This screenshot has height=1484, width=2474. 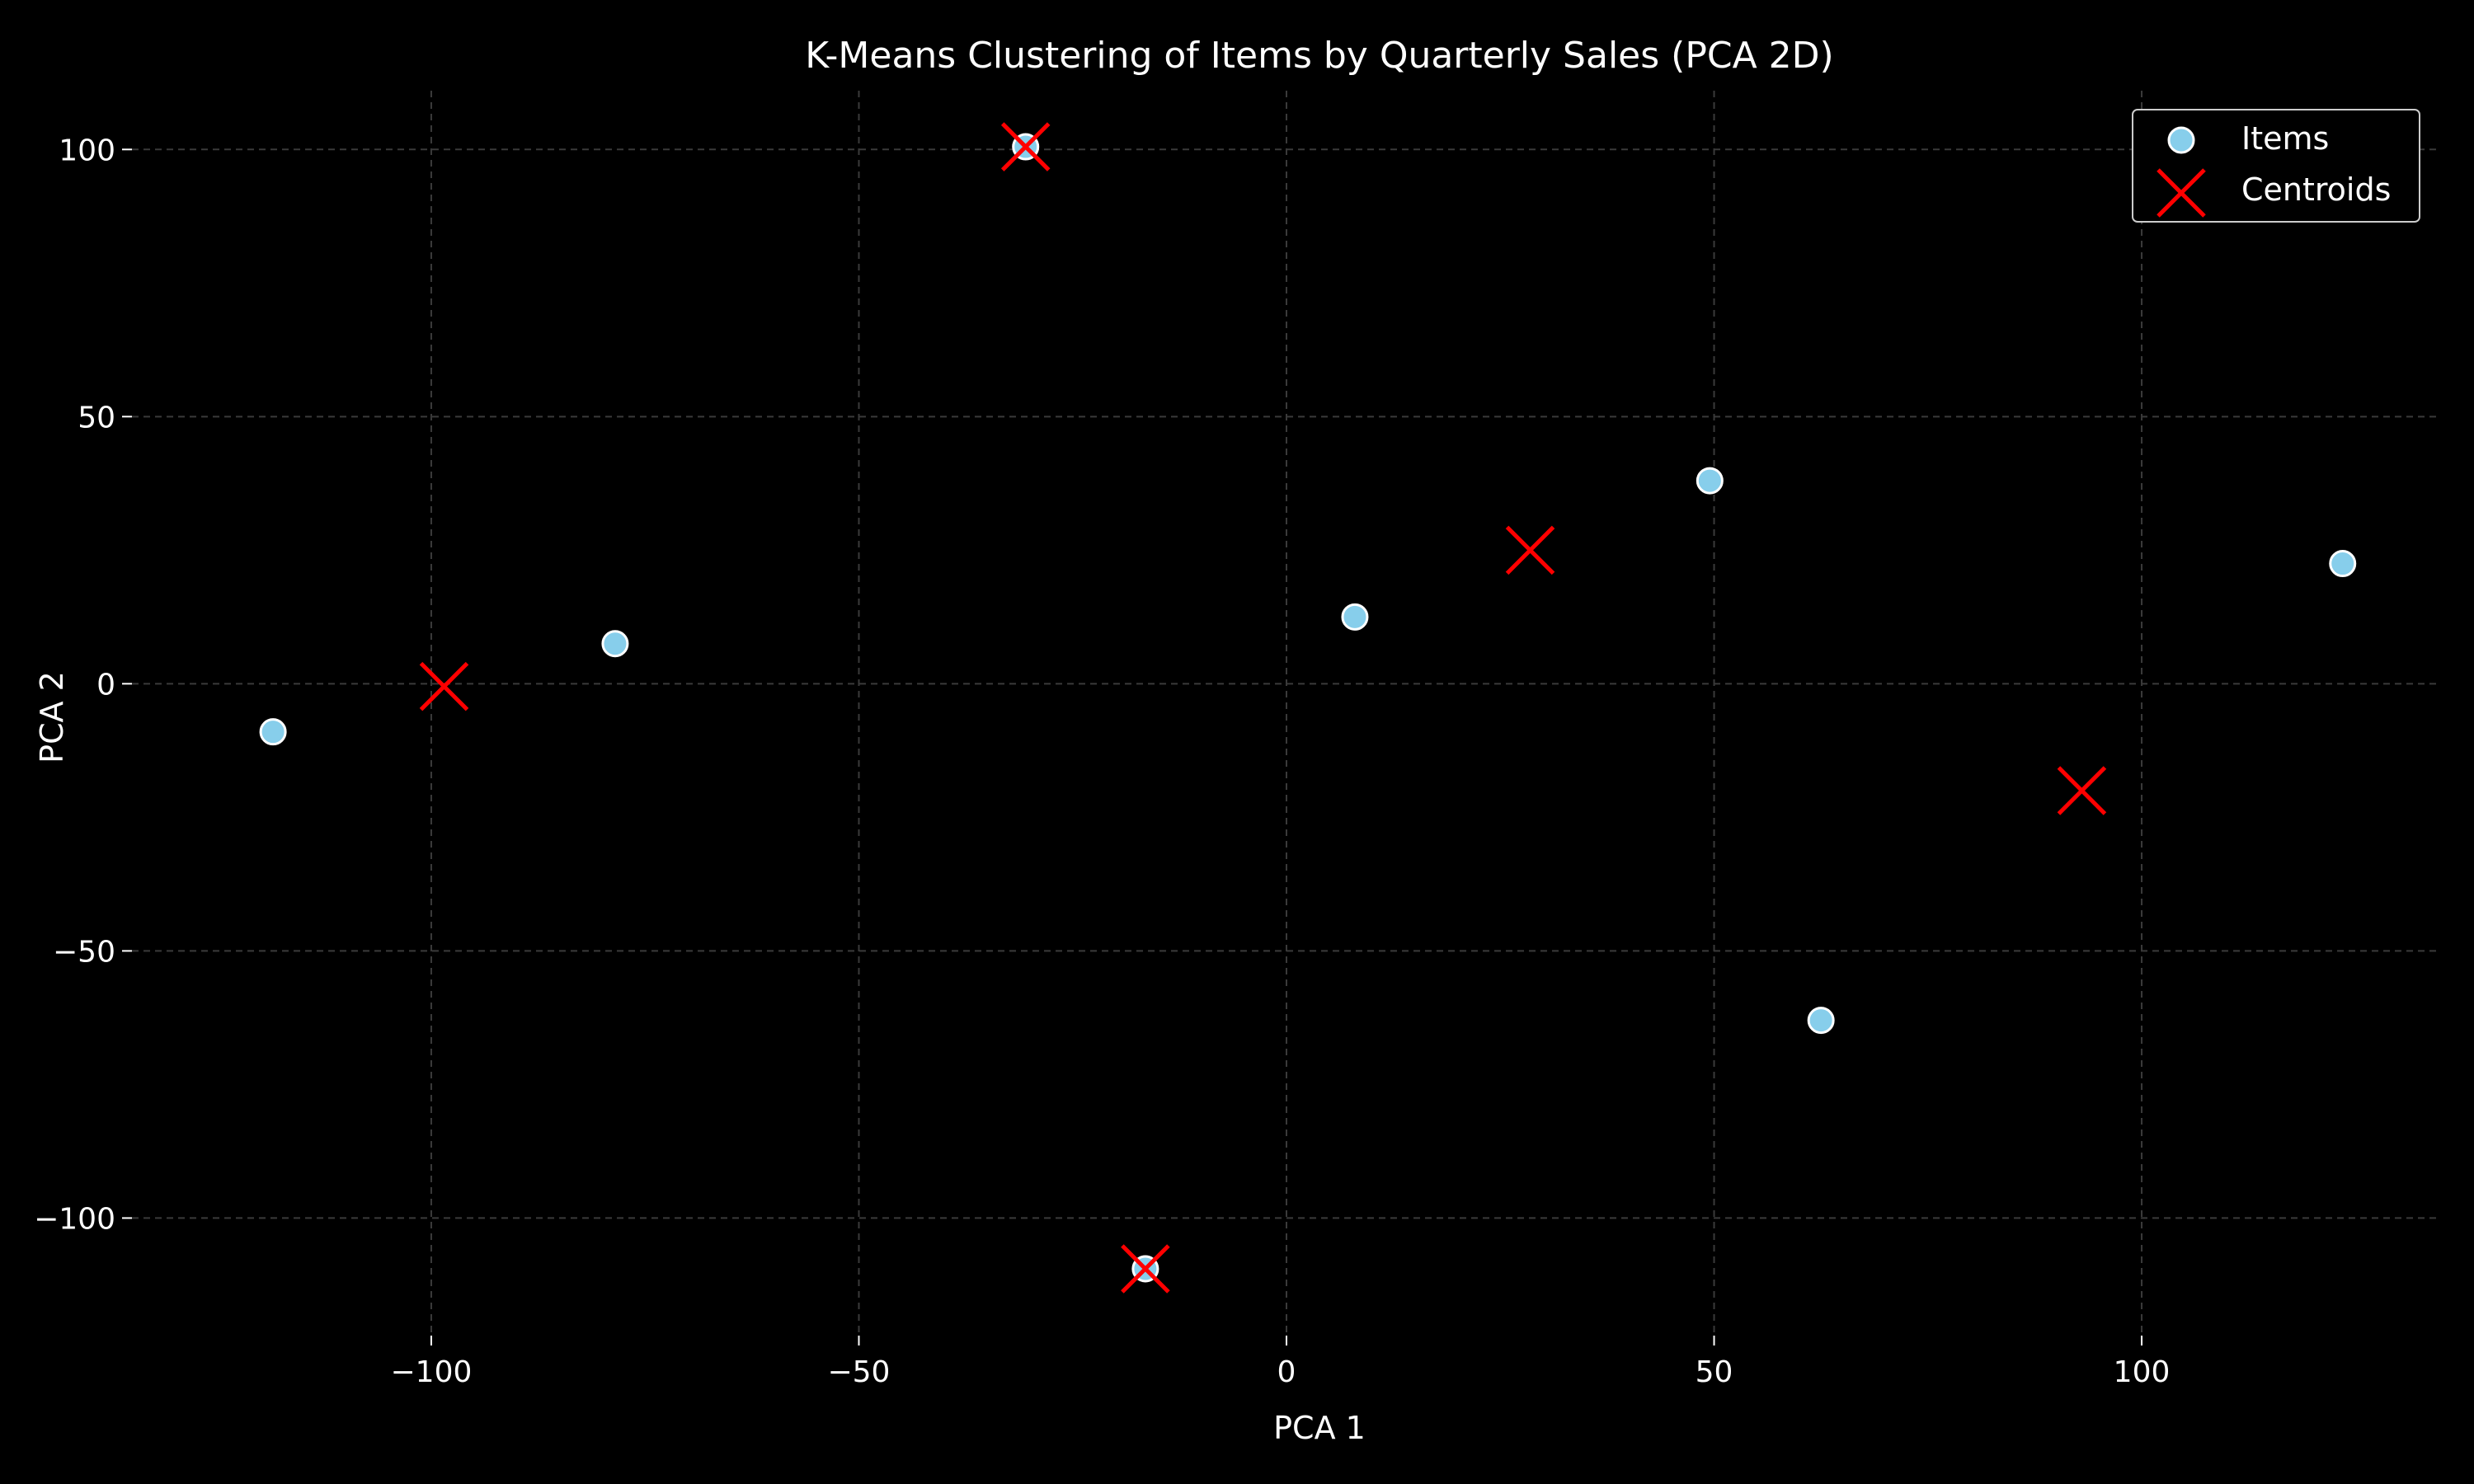 What do you see at coordinates (105, 685) in the screenshot?
I see `y-tick-label: 0` at bounding box center [105, 685].